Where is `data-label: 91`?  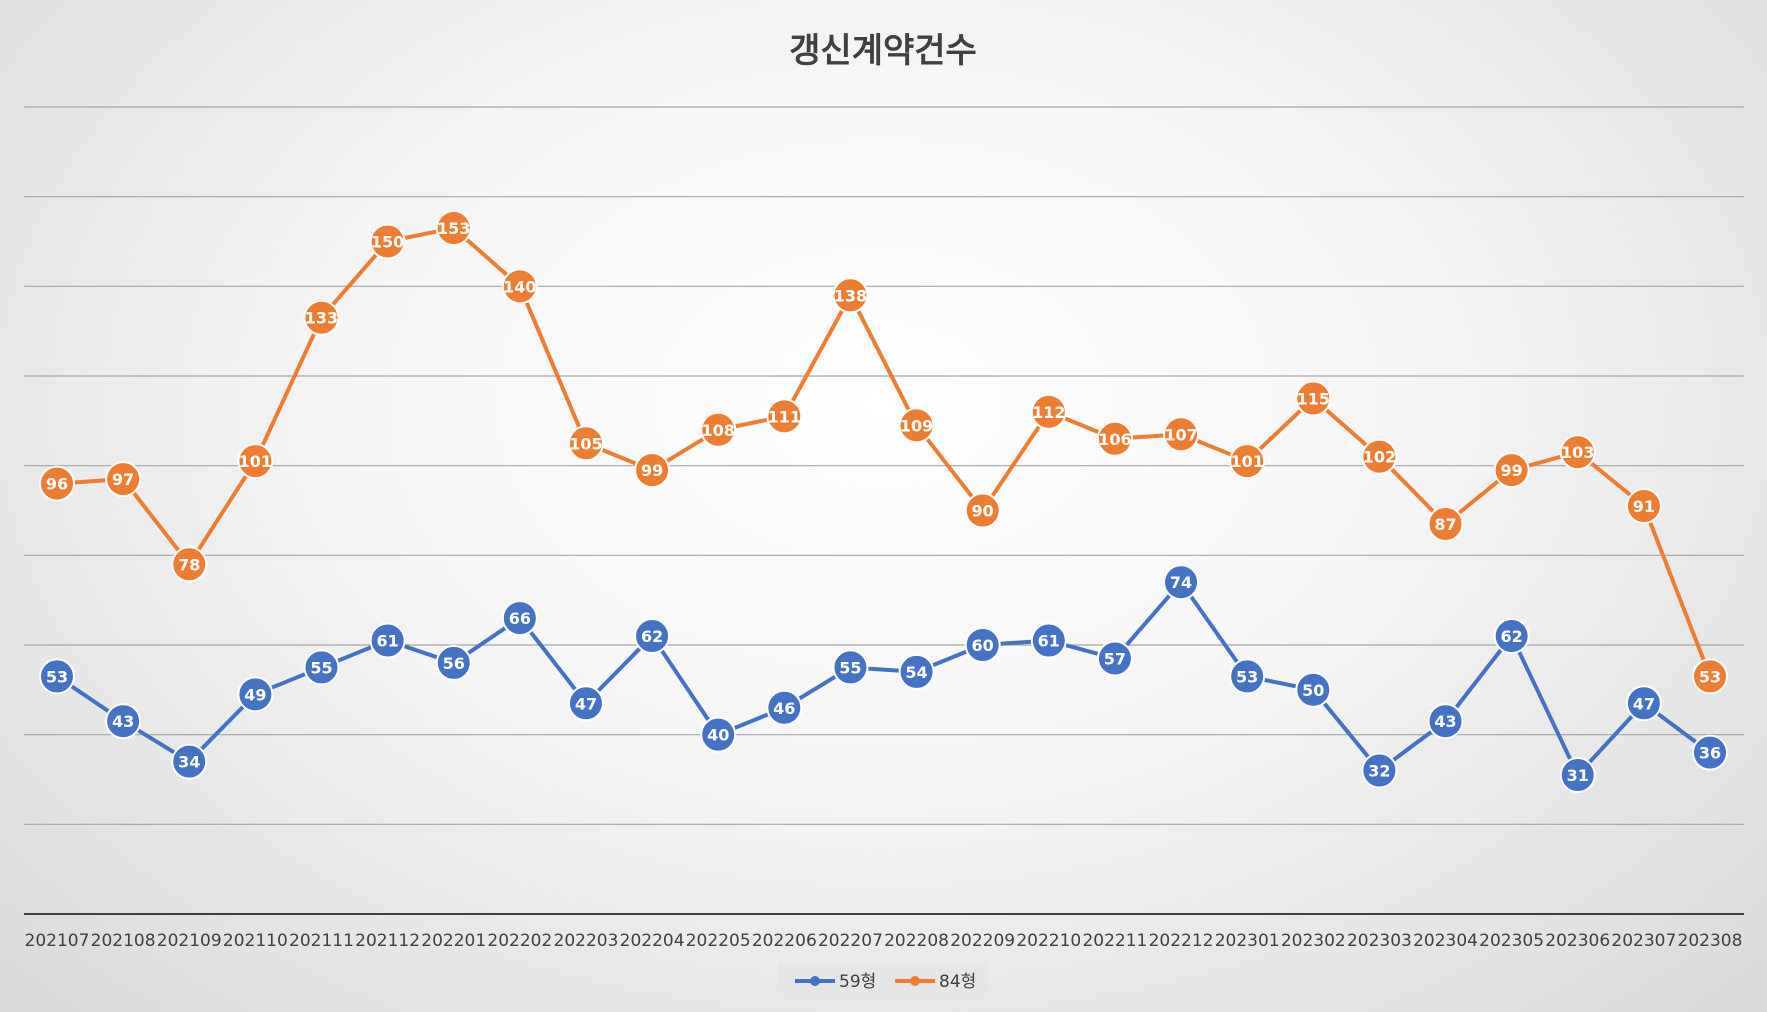
data-label: 91 is located at coordinates (1644, 506).